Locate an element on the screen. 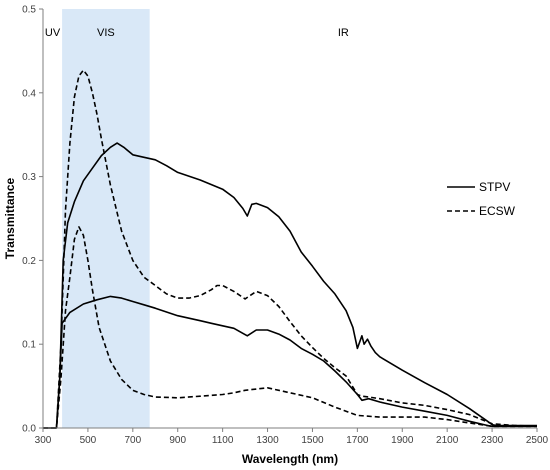 The width and height of the screenshot is (550, 470). x-tick-label: 1700 is located at coordinates (357, 440).